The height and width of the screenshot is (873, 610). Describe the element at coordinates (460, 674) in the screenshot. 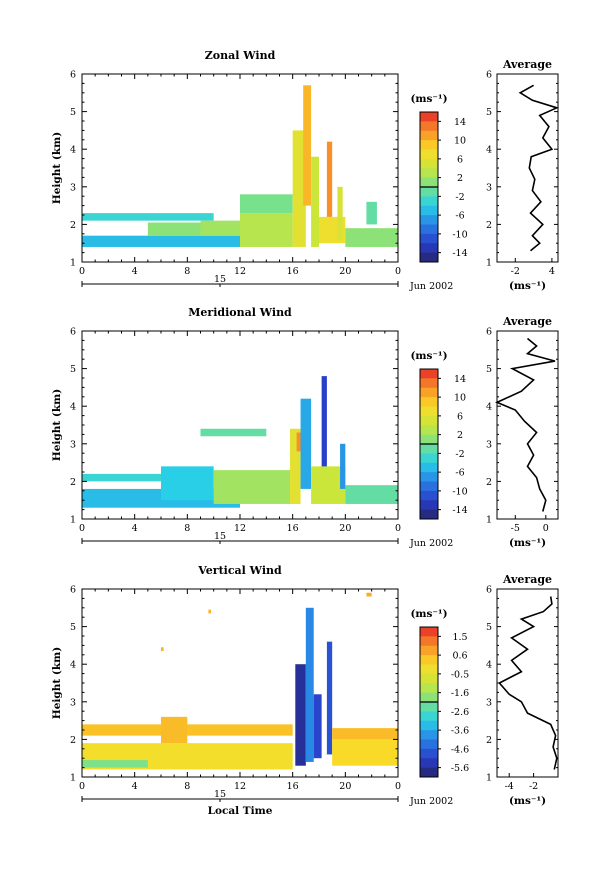

I see `colorbar-label: -0.5` at that location.